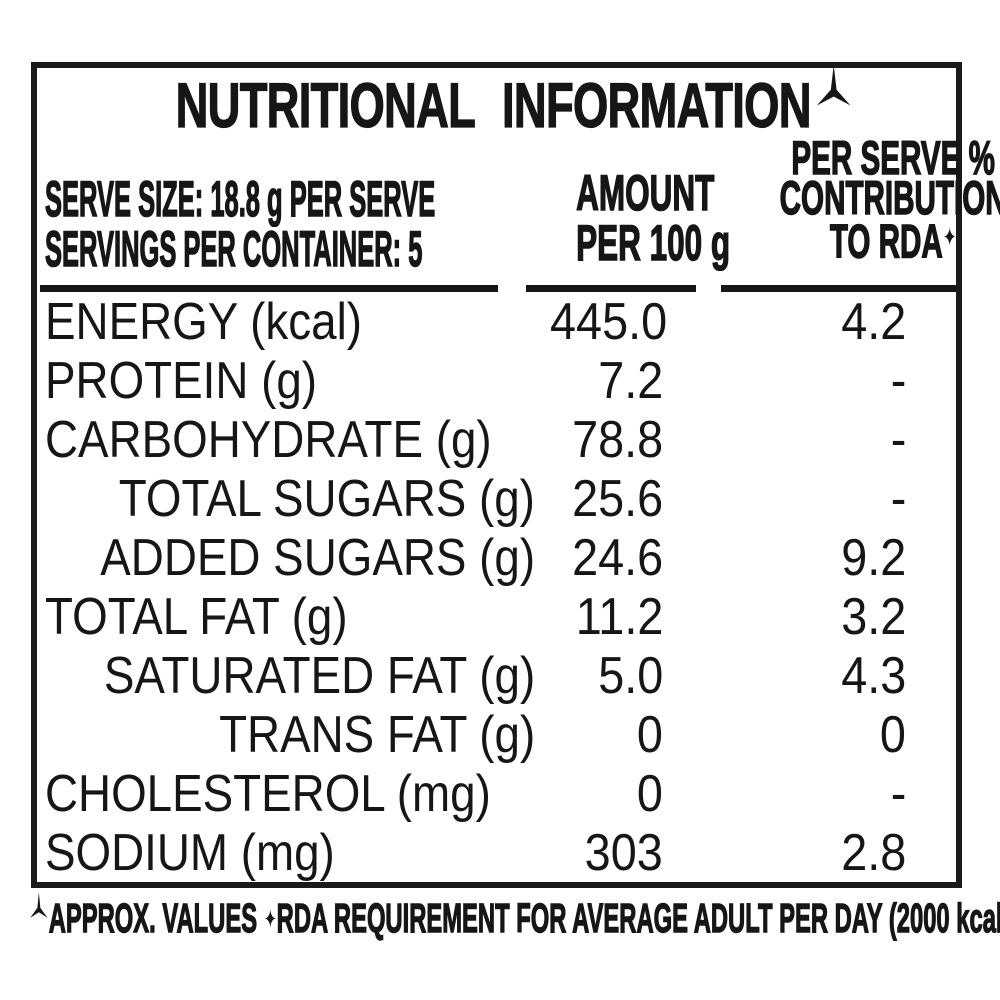  Describe the element at coordinates (269, 288) in the screenshot. I see `divider-segment-left` at that location.